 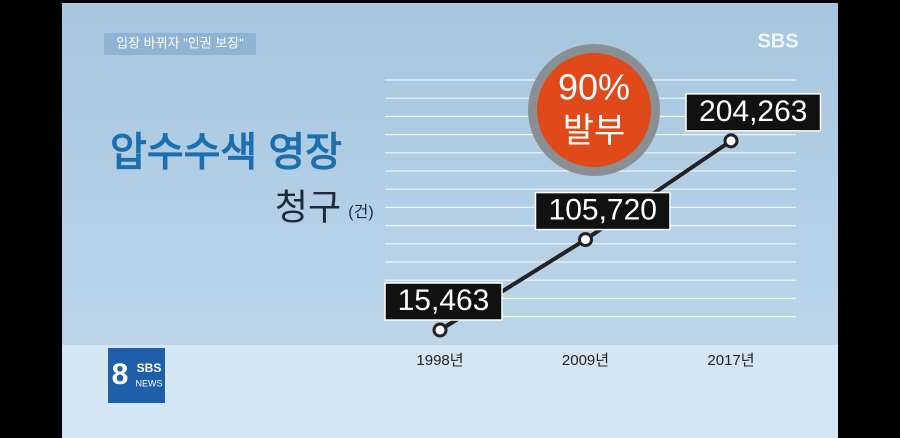 I want to click on chart-title: 압수수색 영장, so click(x=226, y=153).